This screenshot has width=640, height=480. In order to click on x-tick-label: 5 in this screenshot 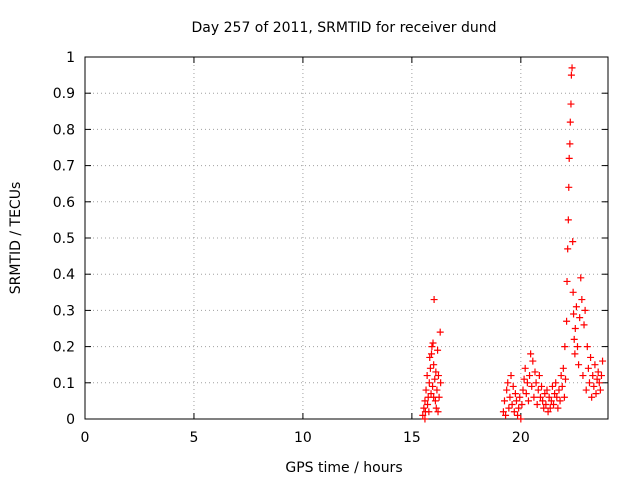, I will do `click(193, 438)`.